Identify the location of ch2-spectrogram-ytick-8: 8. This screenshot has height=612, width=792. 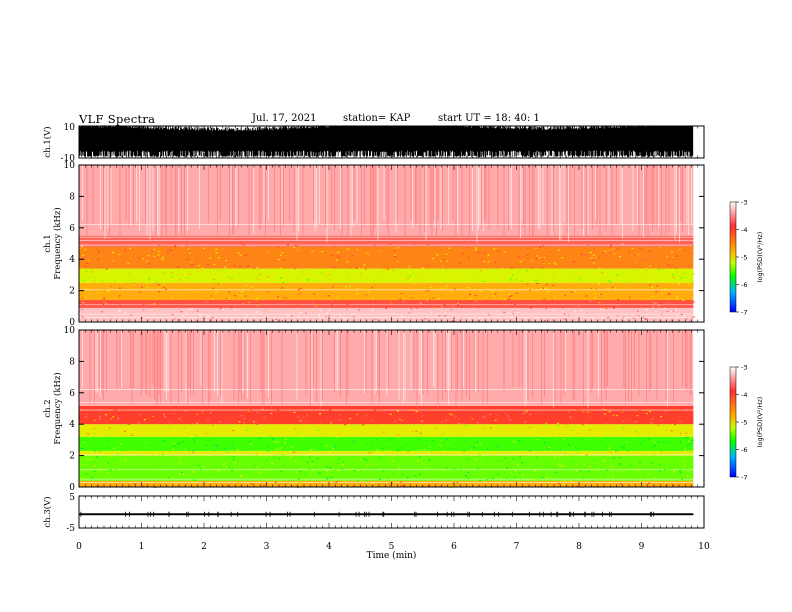
(72, 362).